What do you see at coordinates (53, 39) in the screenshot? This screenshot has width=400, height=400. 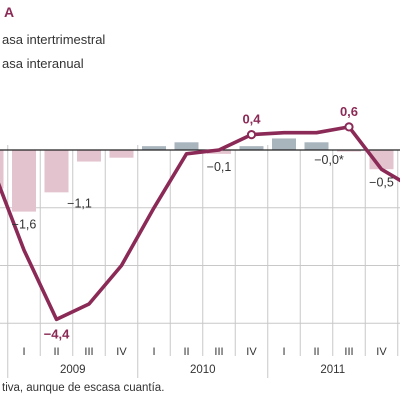 I see `legend-item-1: asa intertrimestral` at bounding box center [53, 39].